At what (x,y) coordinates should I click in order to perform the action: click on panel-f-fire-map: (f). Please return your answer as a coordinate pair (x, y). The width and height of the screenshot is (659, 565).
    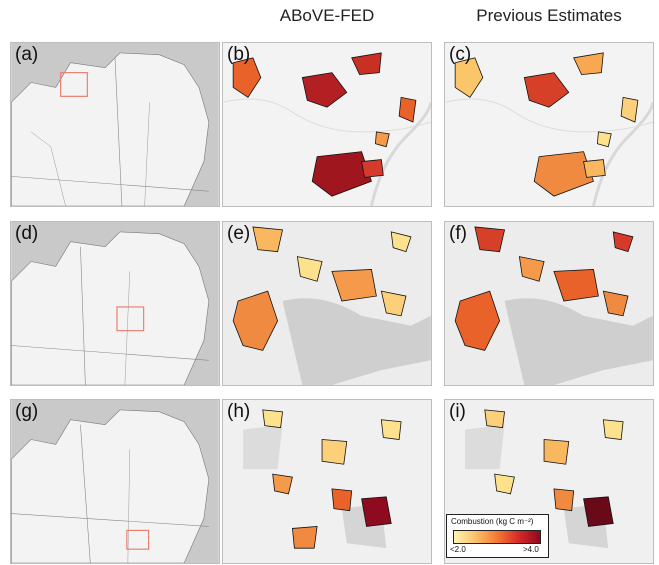
    Looking at the image, I should click on (549, 303).